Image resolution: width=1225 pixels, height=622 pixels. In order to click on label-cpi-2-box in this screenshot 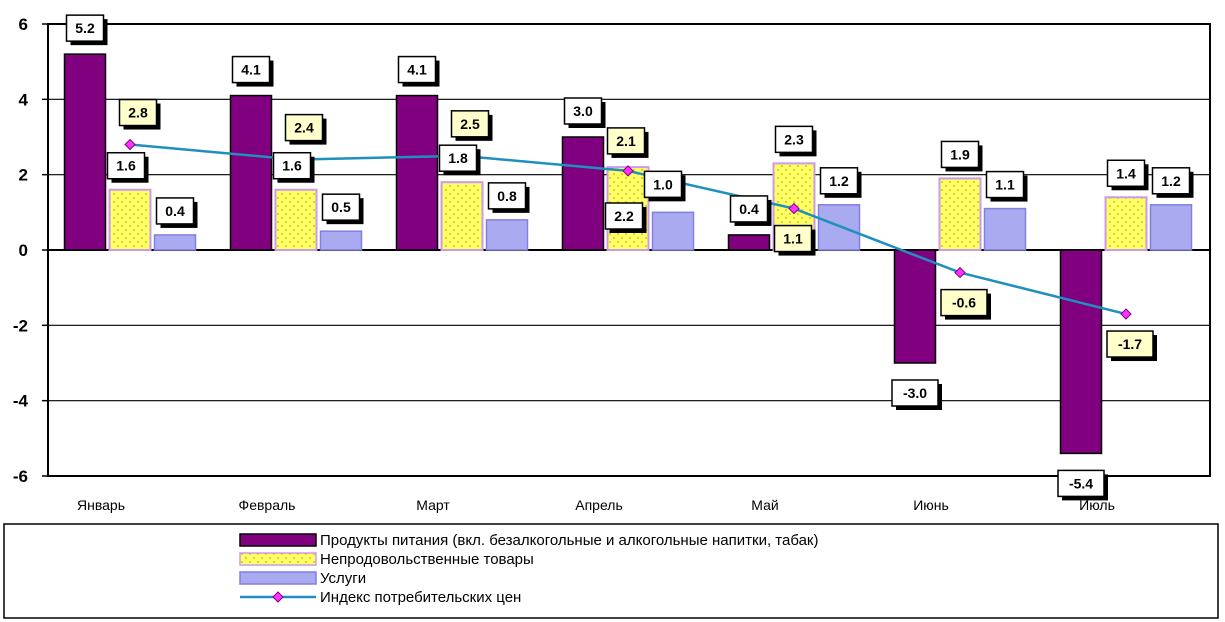, I will do `click(304, 127)`.